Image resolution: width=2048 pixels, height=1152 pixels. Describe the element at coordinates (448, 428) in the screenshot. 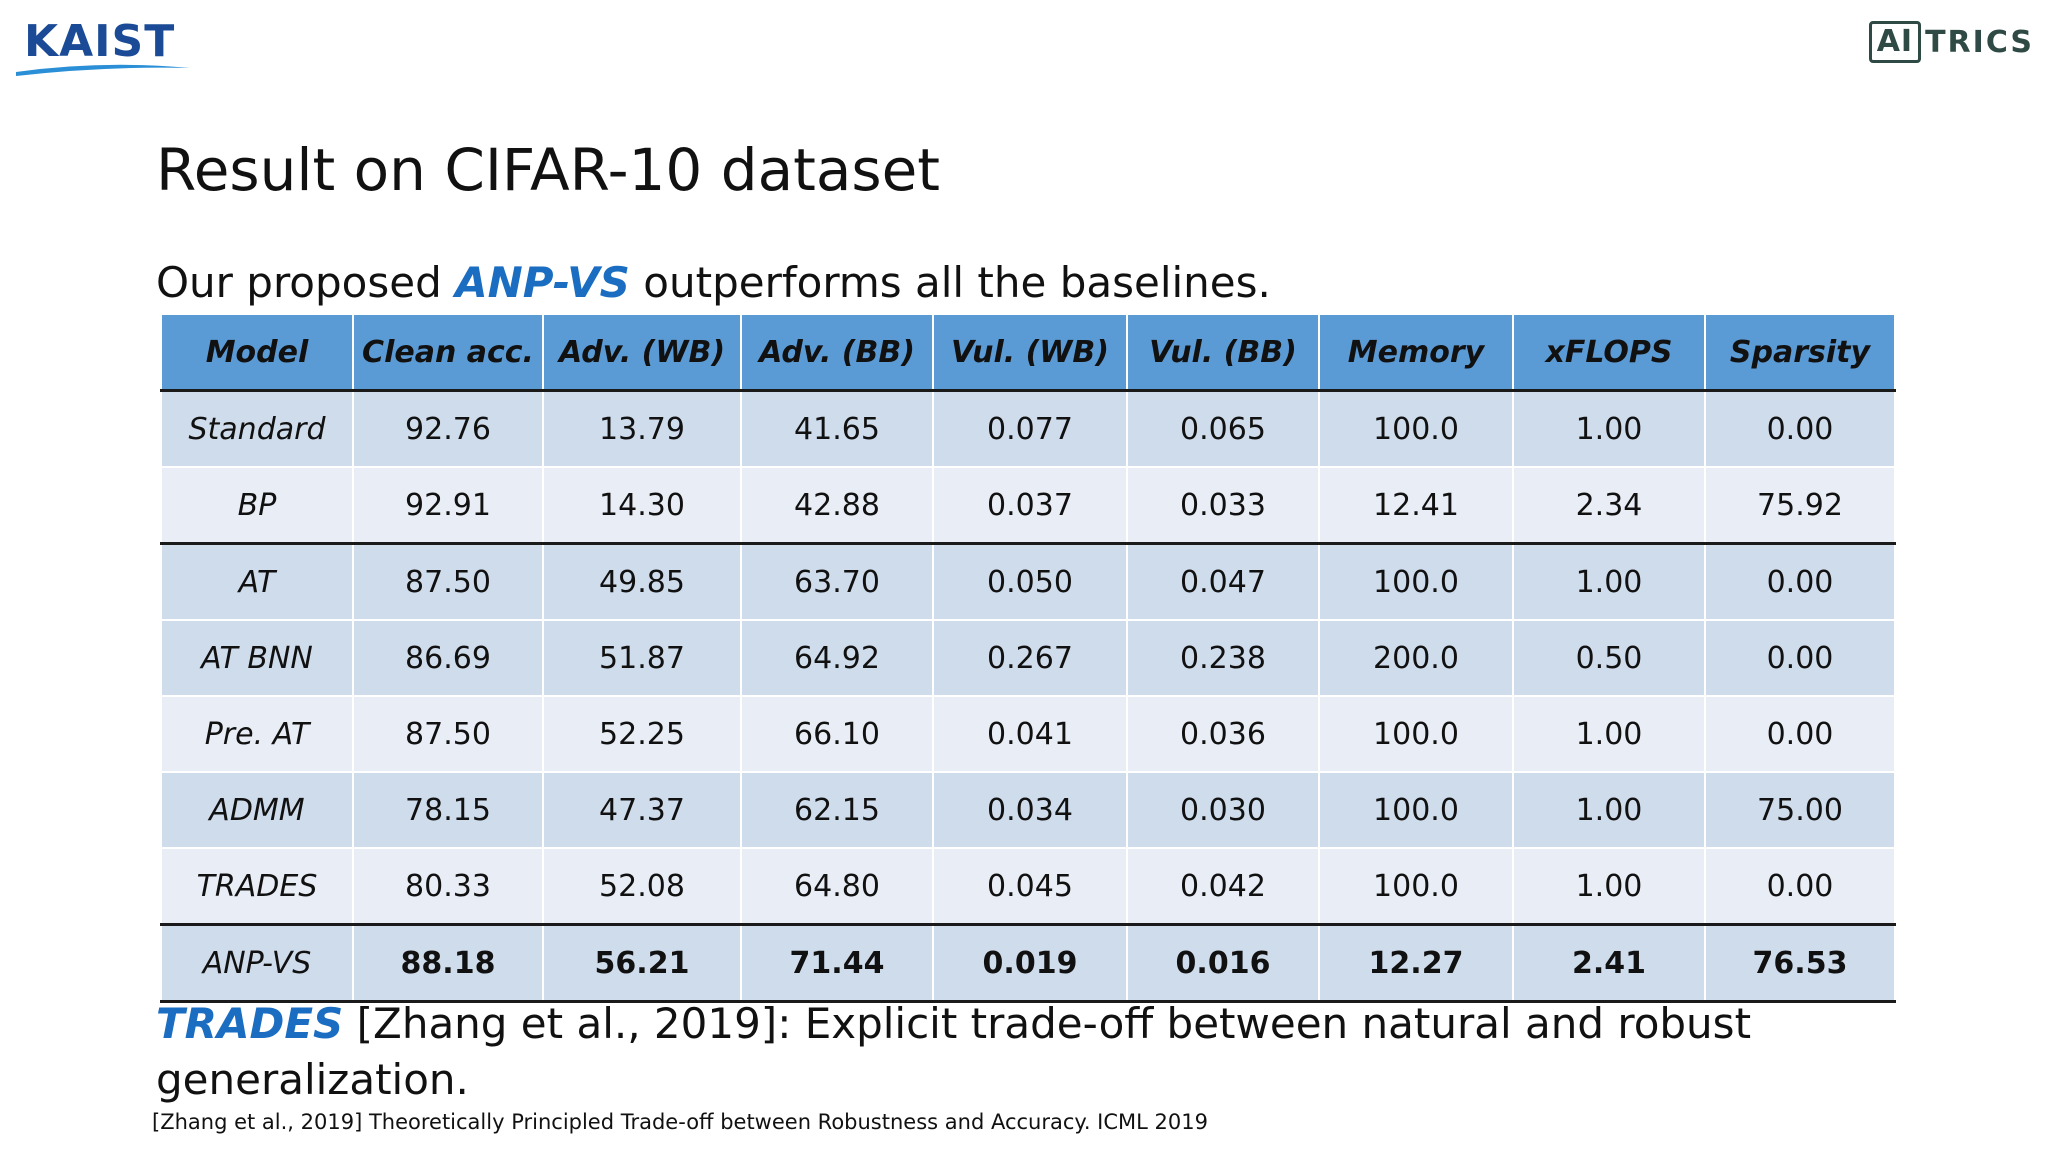

I see `value-cell: 92.76` at that location.